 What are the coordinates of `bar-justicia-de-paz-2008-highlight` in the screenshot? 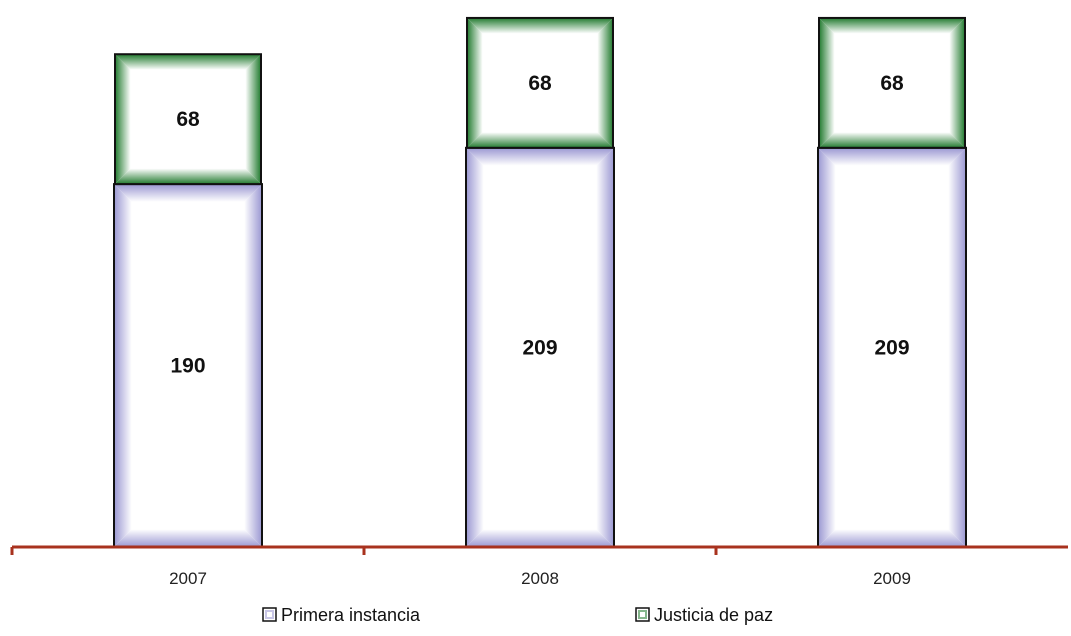 It's located at (540, 83).